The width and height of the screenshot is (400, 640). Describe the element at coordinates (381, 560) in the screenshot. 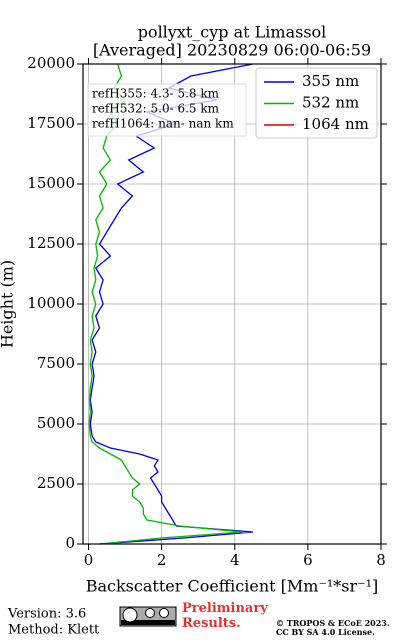

I see `x-tick-label: 8` at that location.